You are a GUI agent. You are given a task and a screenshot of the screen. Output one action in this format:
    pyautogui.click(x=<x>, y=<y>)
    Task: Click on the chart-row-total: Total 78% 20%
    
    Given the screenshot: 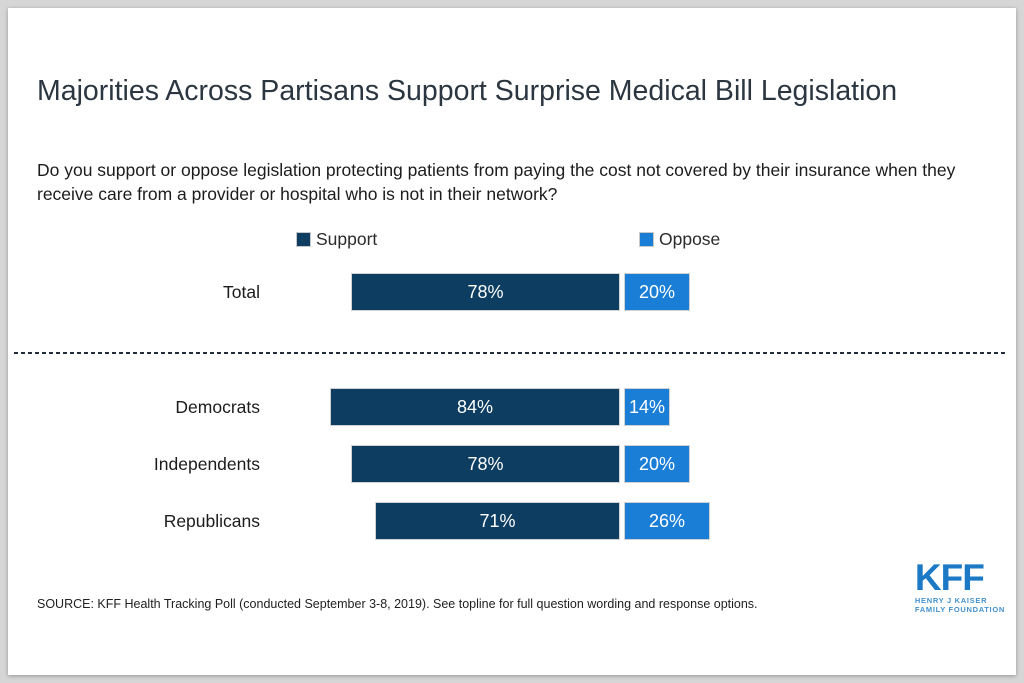 What is the action you would take?
    pyautogui.click(x=512, y=292)
    